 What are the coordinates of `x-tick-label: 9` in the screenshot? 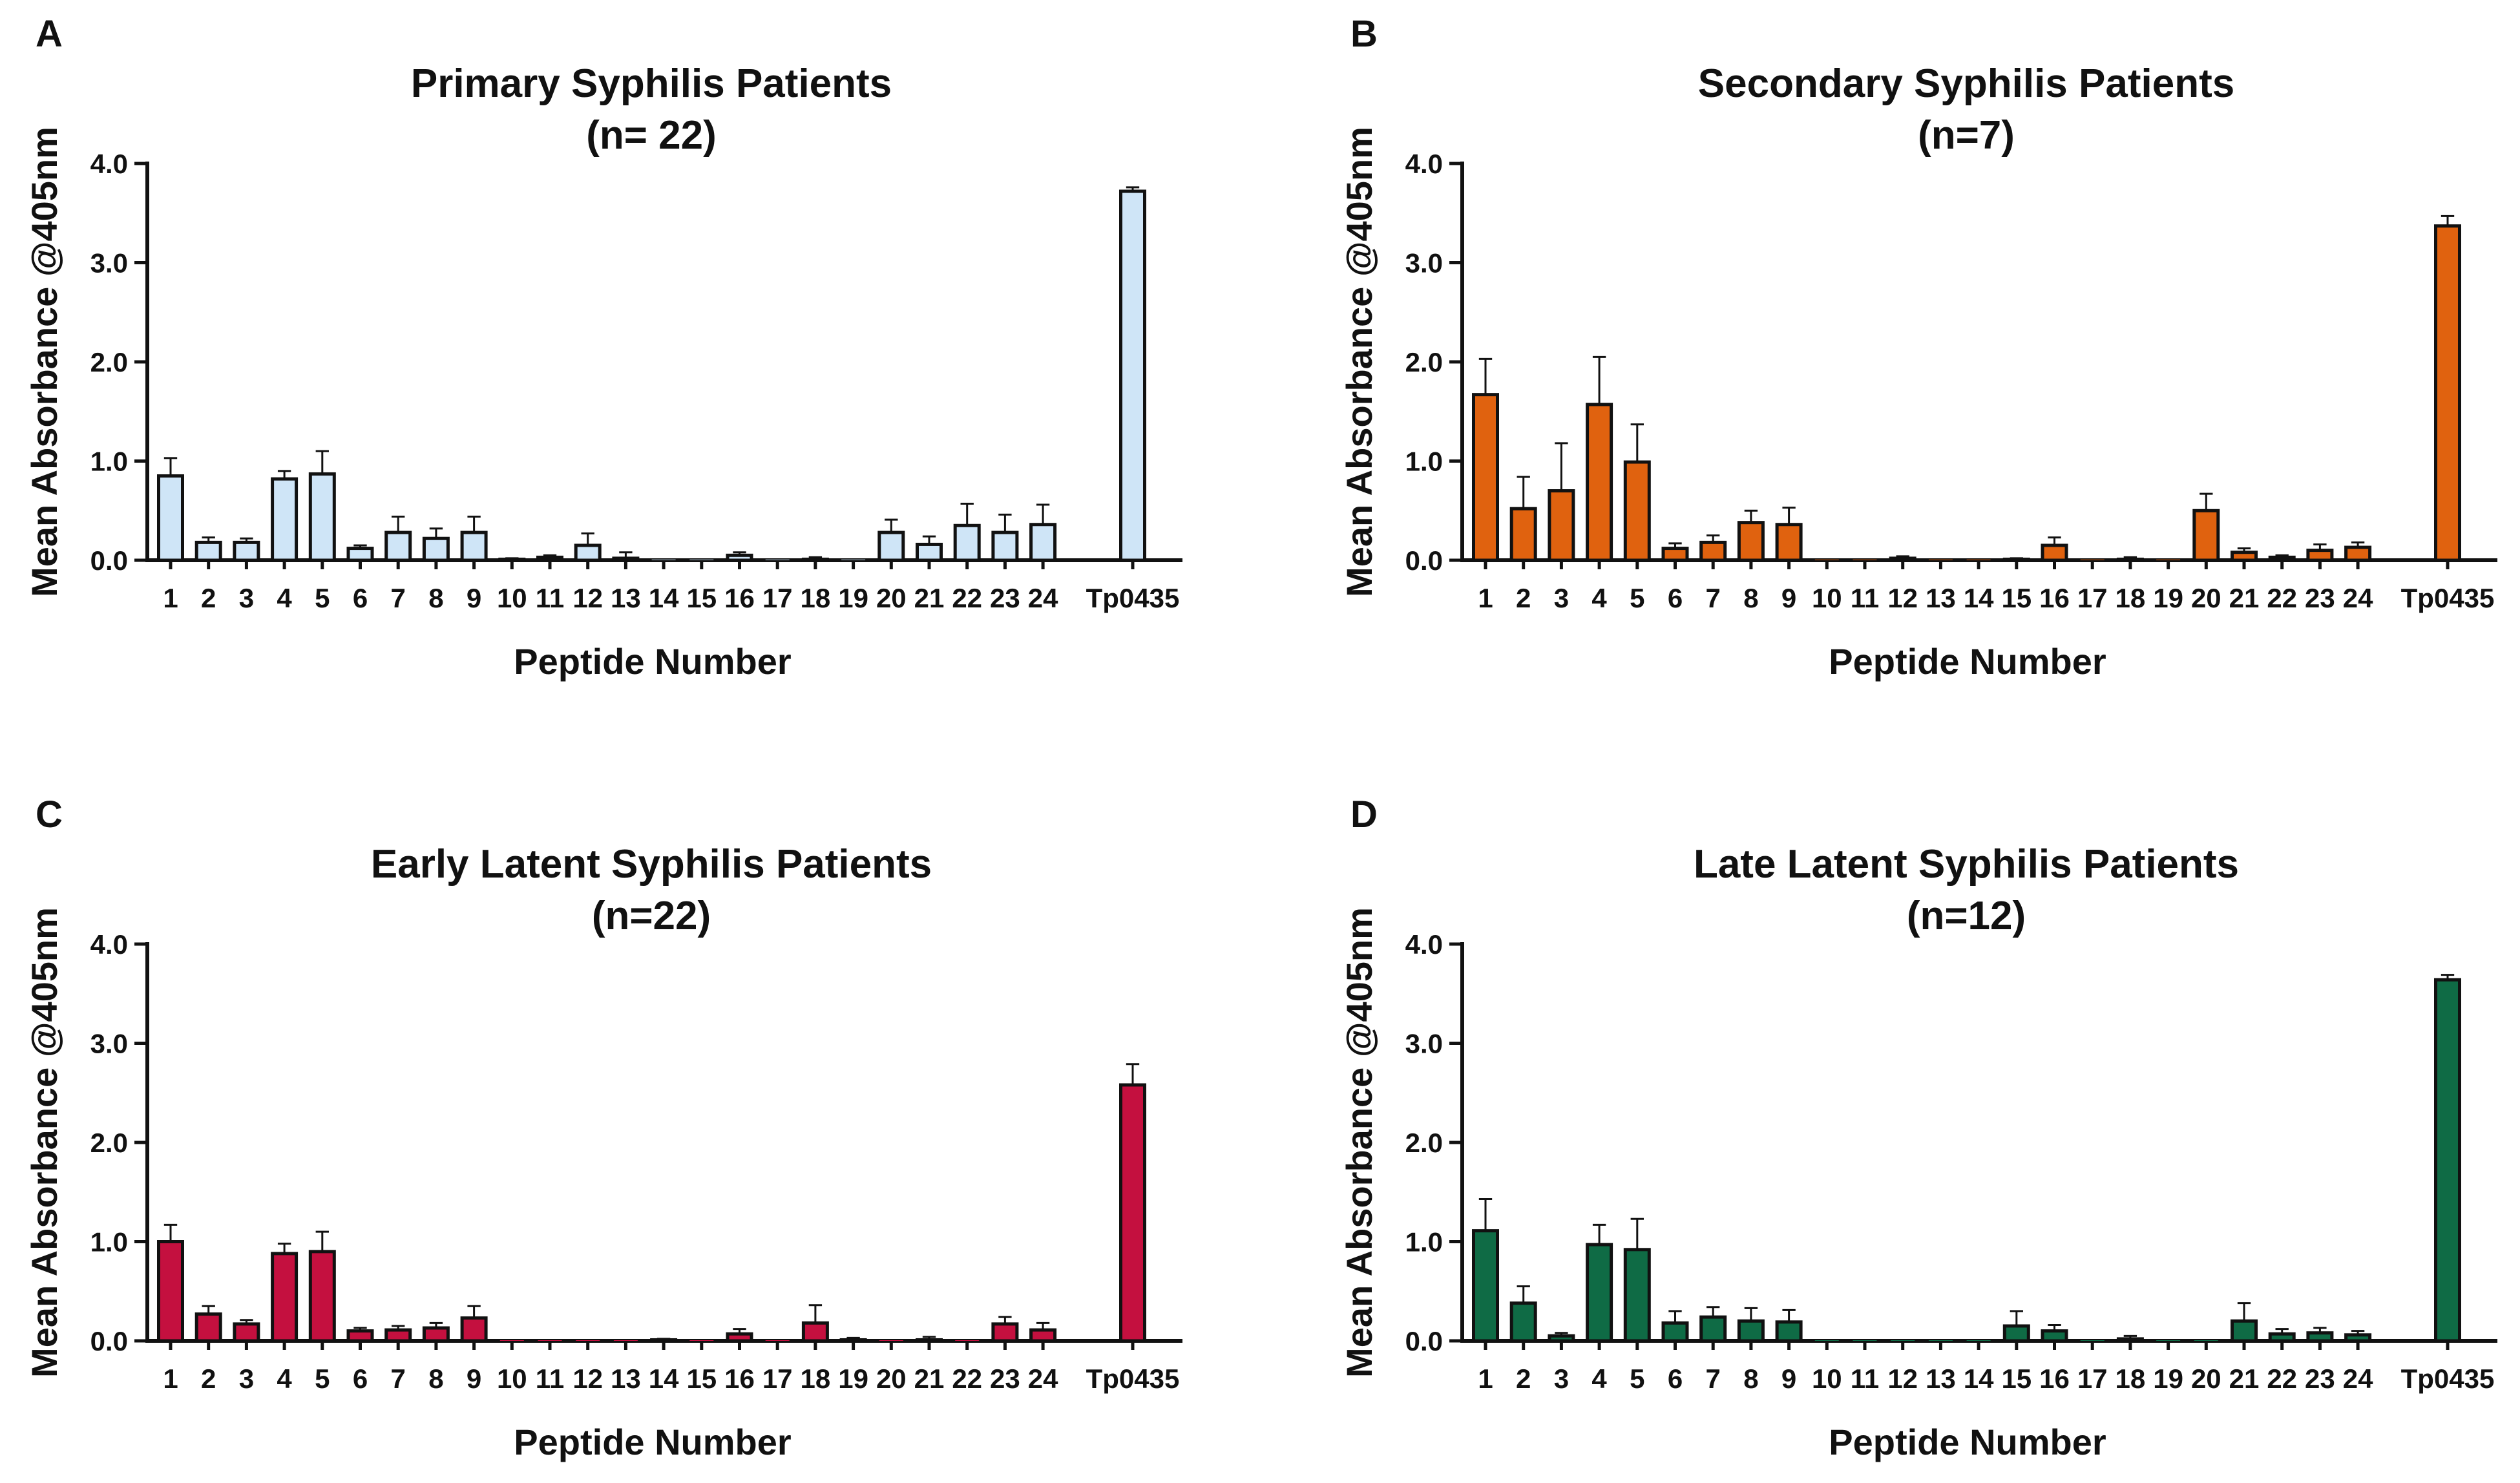 It's located at (474, 598).